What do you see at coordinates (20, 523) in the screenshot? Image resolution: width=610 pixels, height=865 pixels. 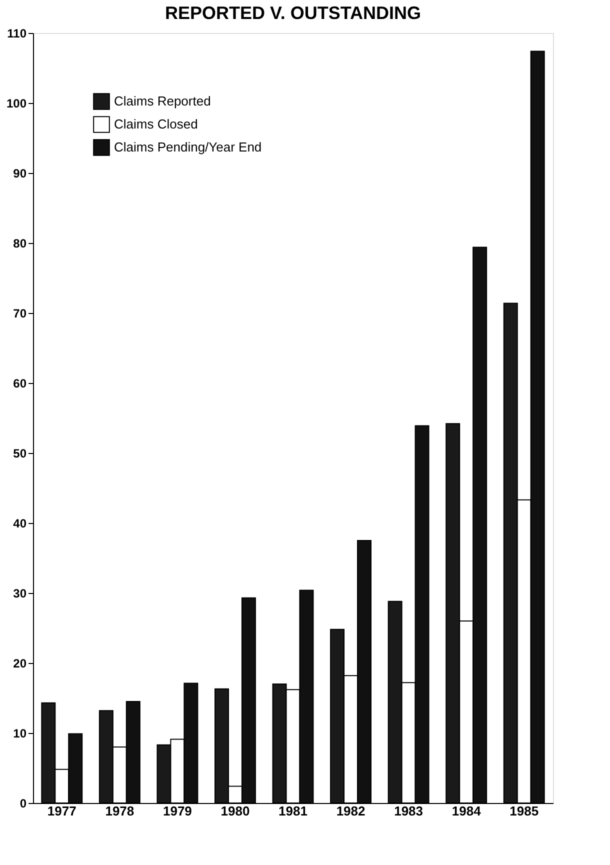 I see `y-tick-label: 40` at bounding box center [20, 523].